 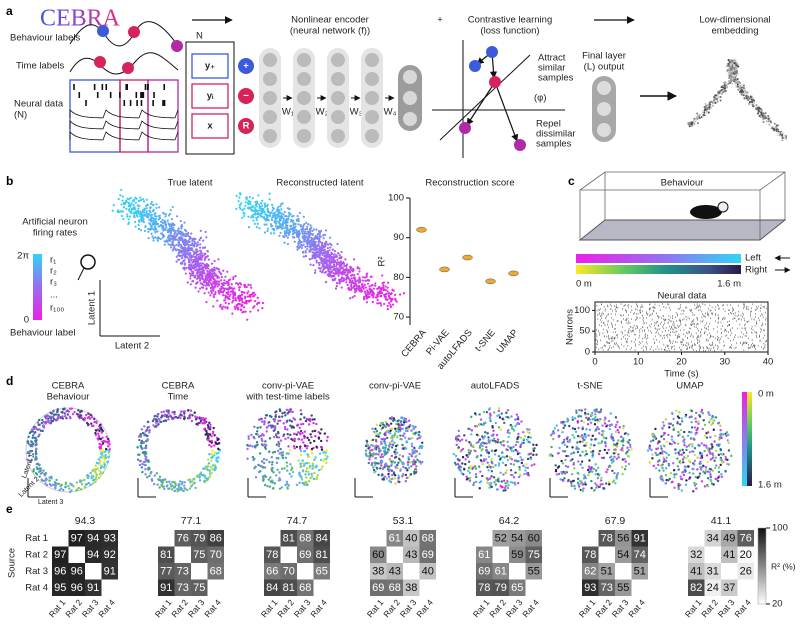 I want to click on axis-label: Neurons, so click(x=570, y=327).